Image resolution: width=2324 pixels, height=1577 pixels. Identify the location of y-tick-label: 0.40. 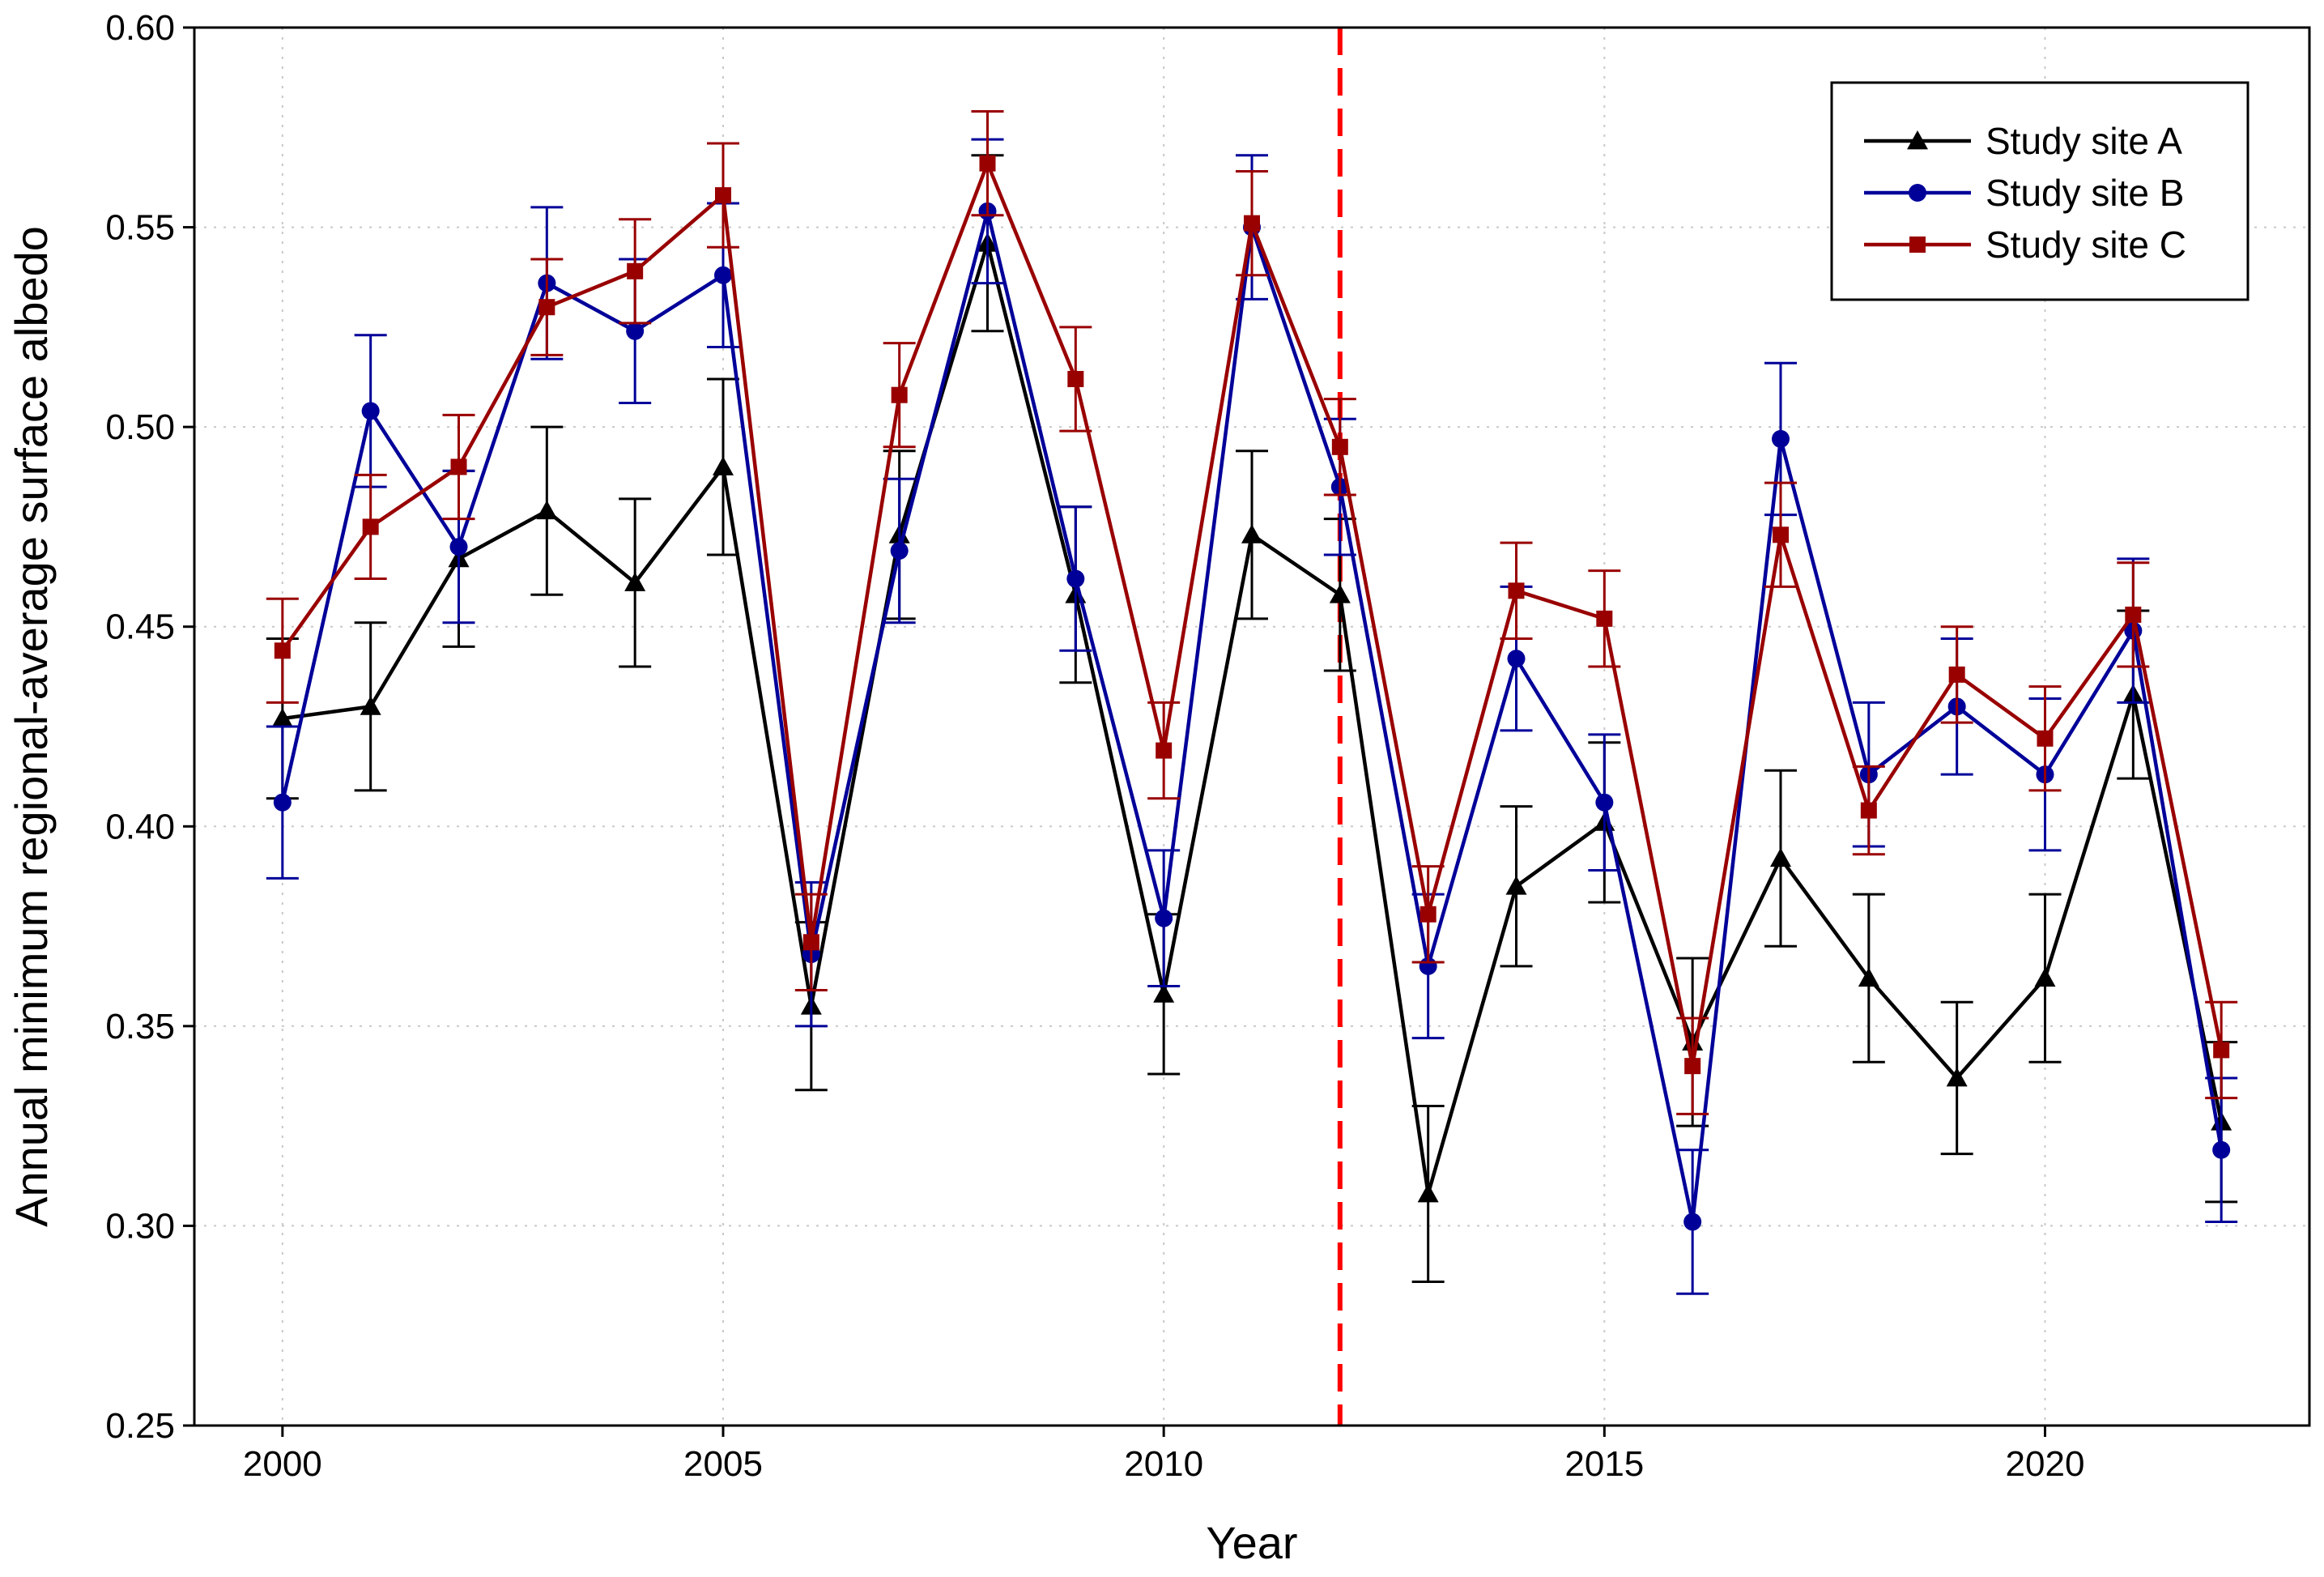
(140, 827).